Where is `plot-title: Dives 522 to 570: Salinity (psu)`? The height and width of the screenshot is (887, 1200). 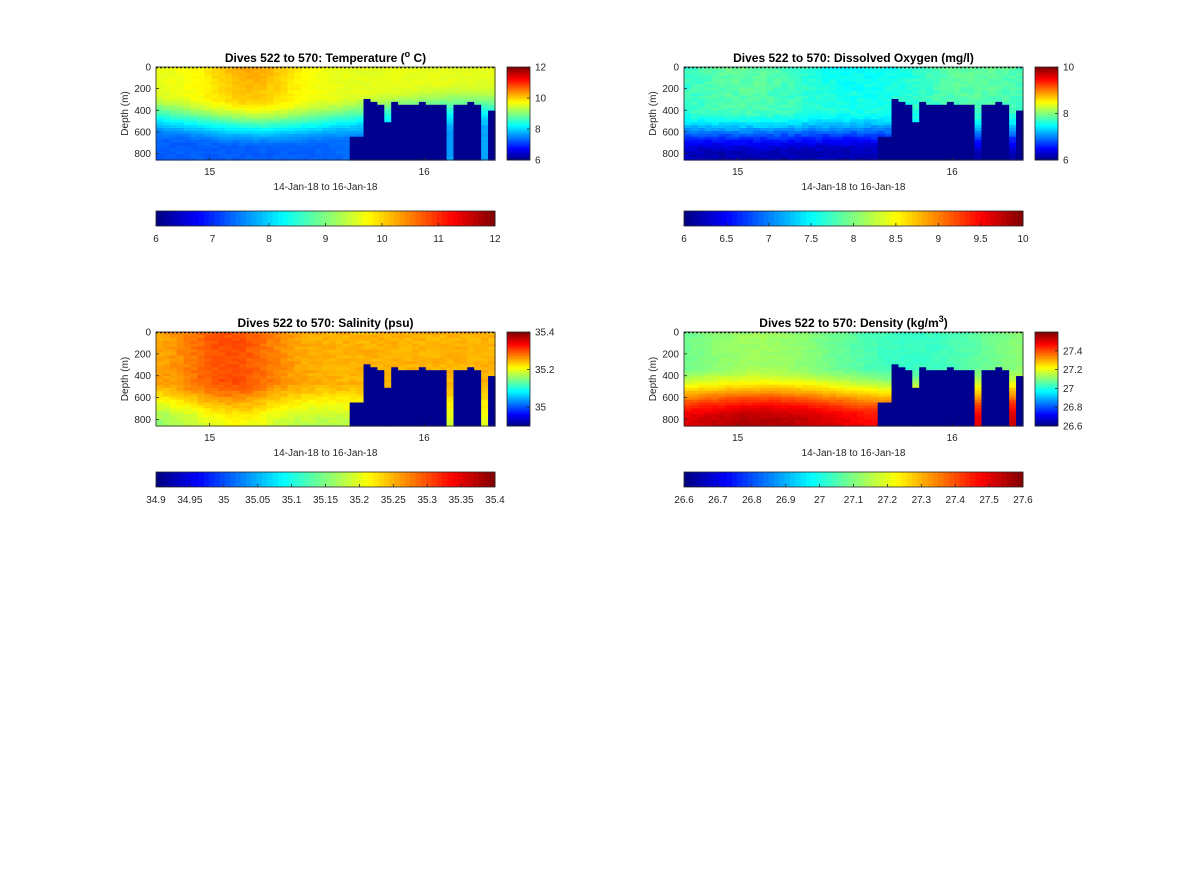 plot-title: Dives 522 to 570: Salinity (psu) is located at coordinates (325, 323).